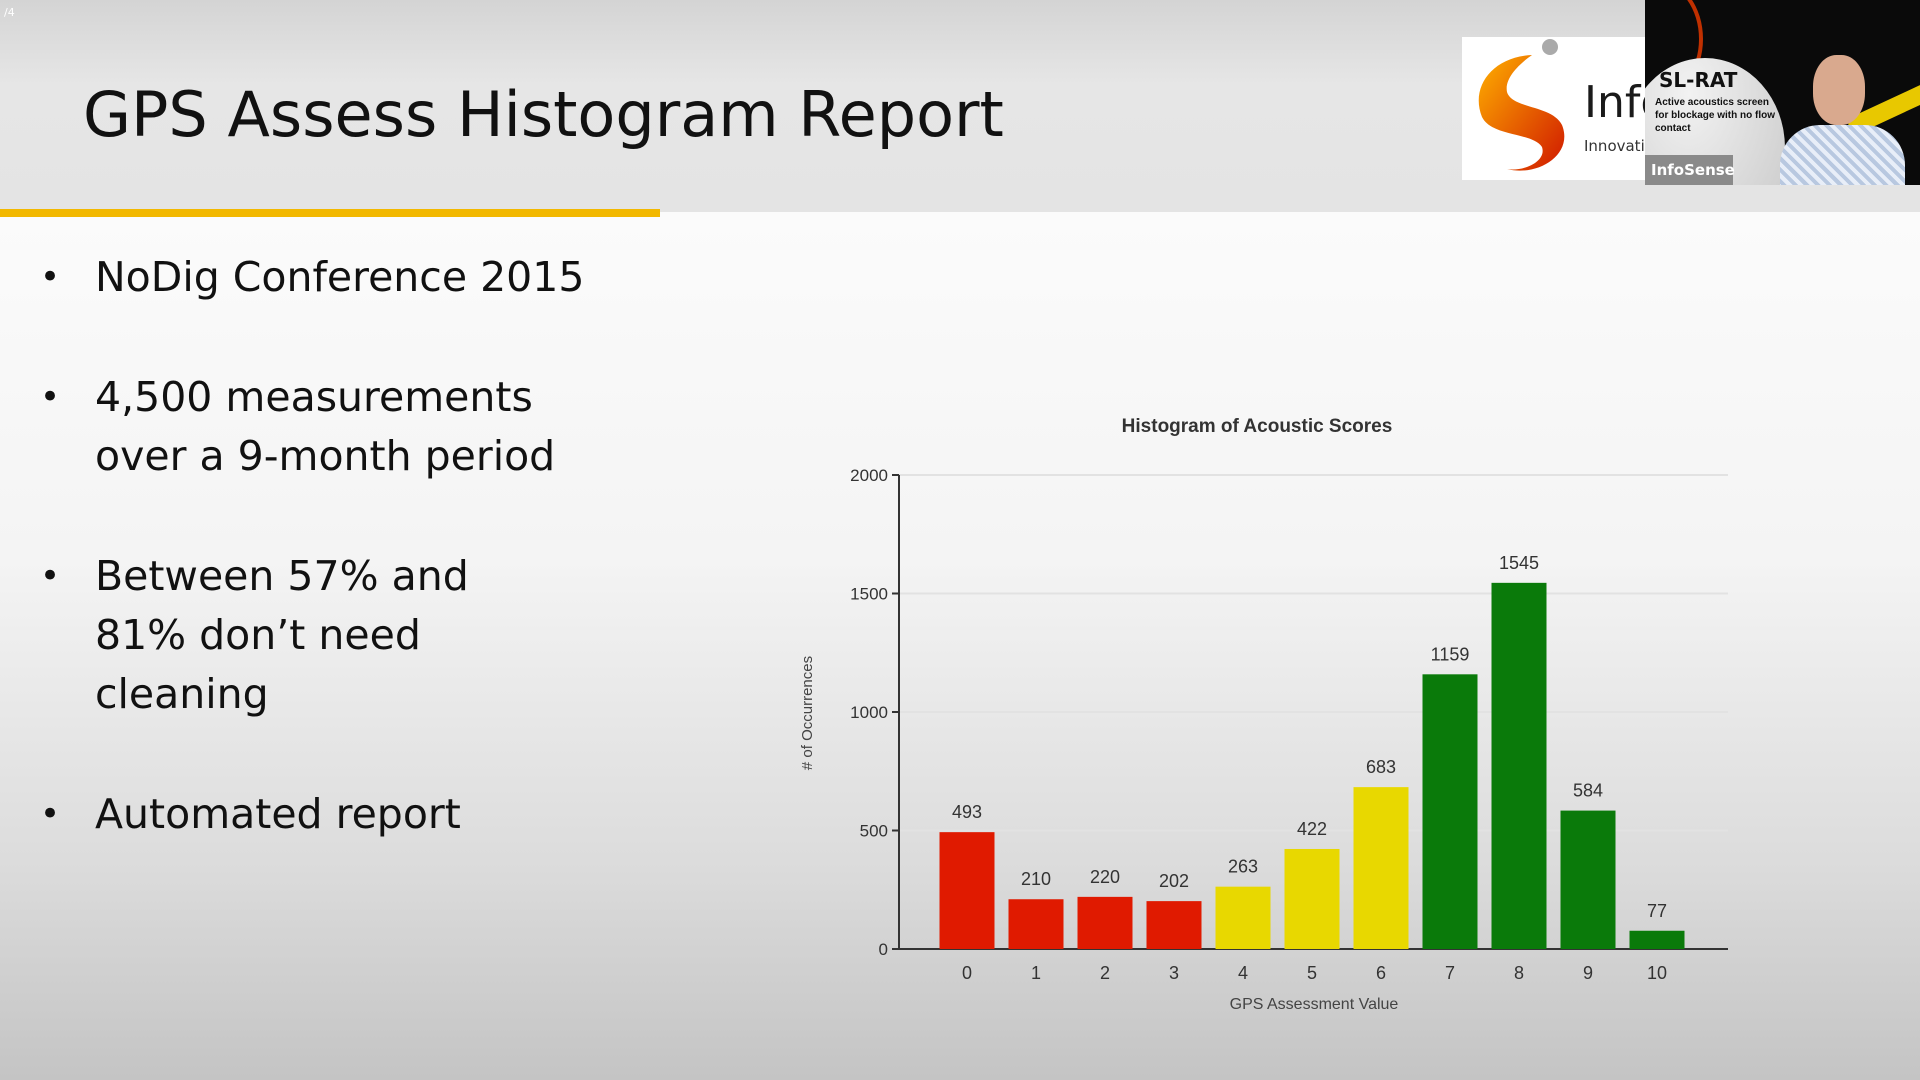  Describe the element at coordinates (1174, 973) in the screenshot. I see `x-tick-label: 3` at that location.